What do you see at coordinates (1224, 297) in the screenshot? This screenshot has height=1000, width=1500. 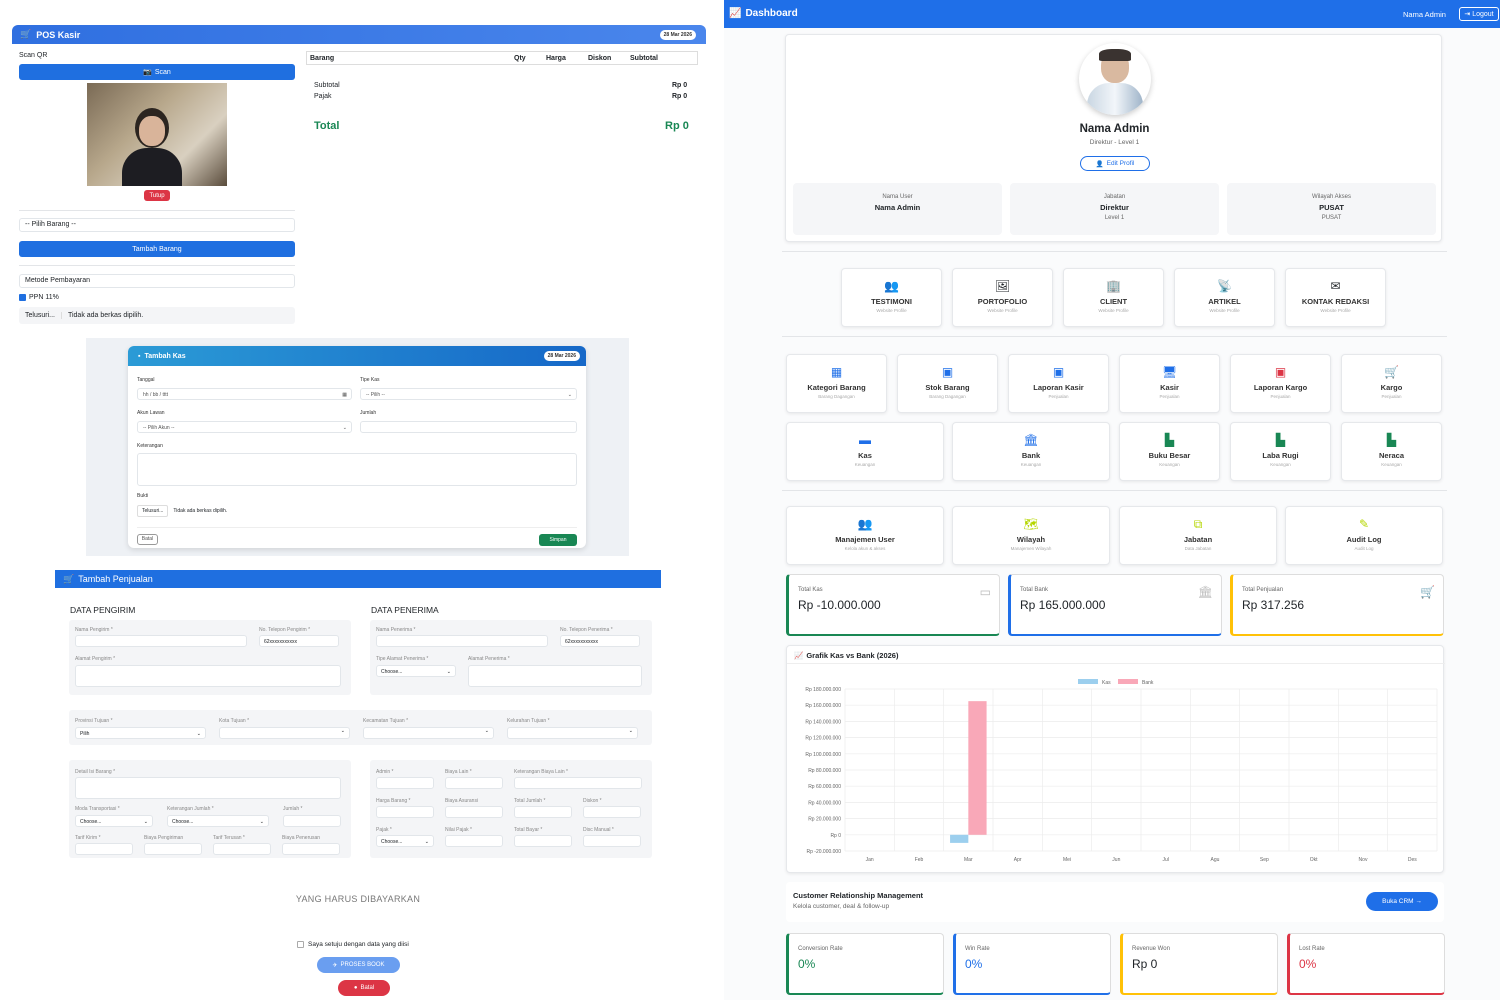 I see `module-artikel: 📡 ARTIKEL Website Profile` at bounding box center [1224, 297].